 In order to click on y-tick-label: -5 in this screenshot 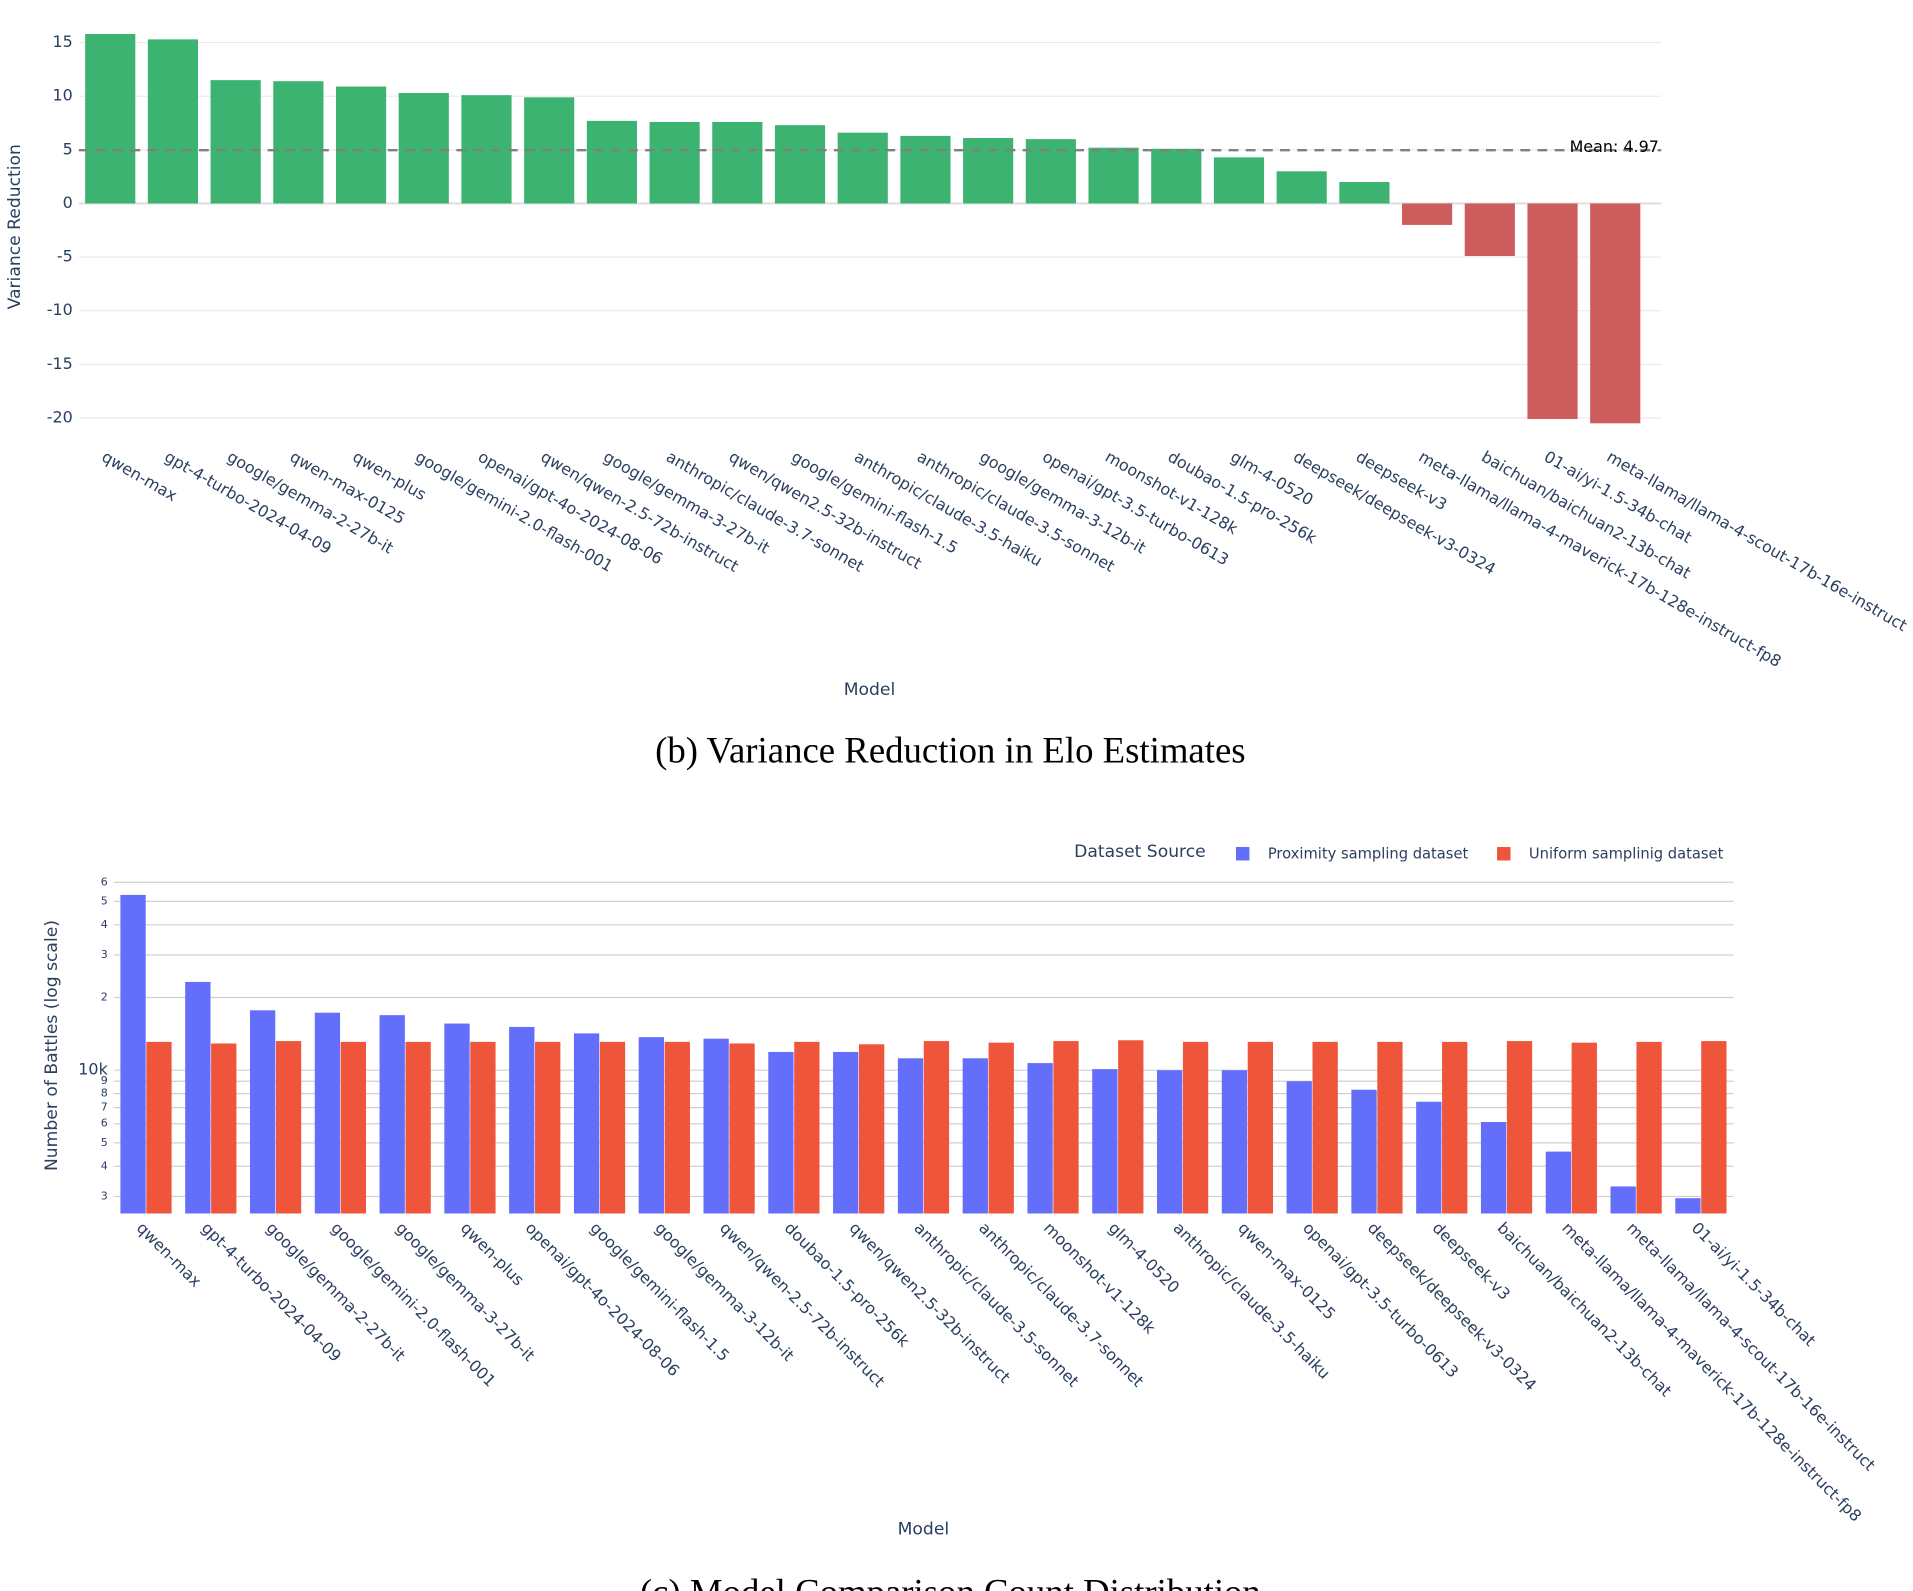, I will do `click(65, 256)`.